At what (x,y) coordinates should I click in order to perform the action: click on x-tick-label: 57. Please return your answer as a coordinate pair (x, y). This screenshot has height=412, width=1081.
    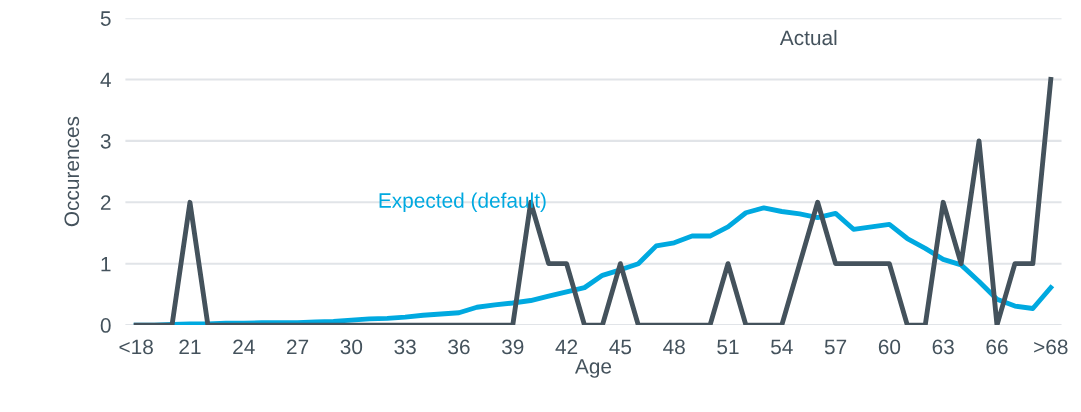
    Looking at the image, I should click on (835, 347).